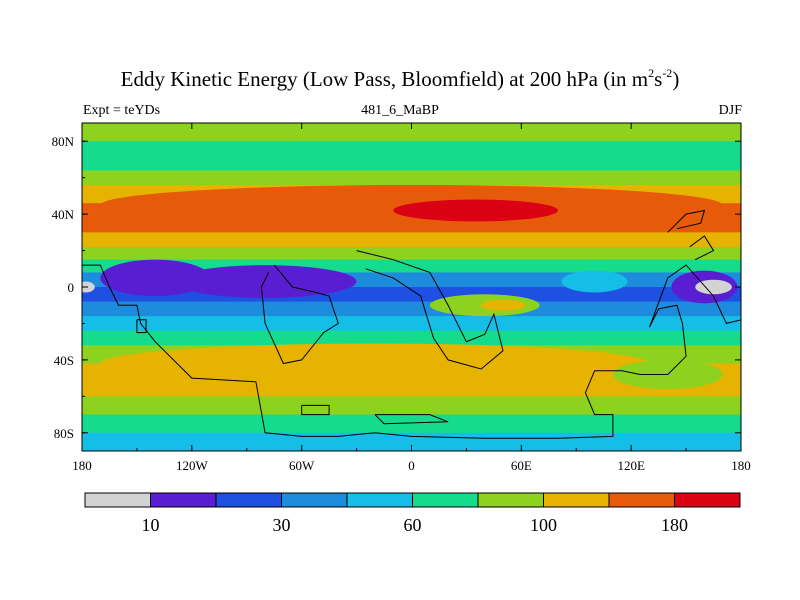  What do you see at coordinates (63, 141) in the screenshot?
I see `y-tick-label: 80N` at bounding box center [63, 141].